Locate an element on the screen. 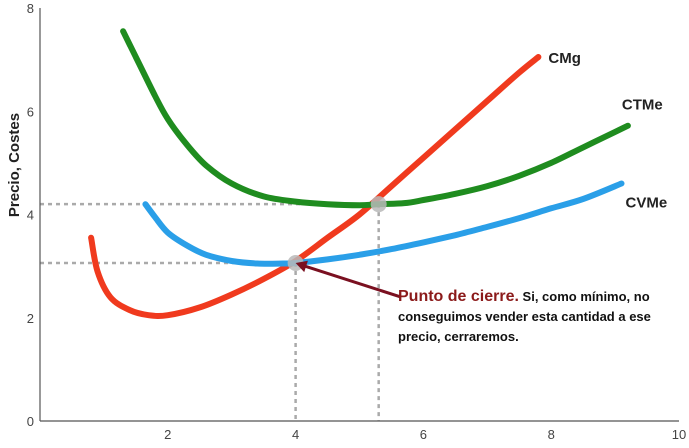 The image size is (689, 448). y-tick-label: 8 is located at coordinates (30, 8).